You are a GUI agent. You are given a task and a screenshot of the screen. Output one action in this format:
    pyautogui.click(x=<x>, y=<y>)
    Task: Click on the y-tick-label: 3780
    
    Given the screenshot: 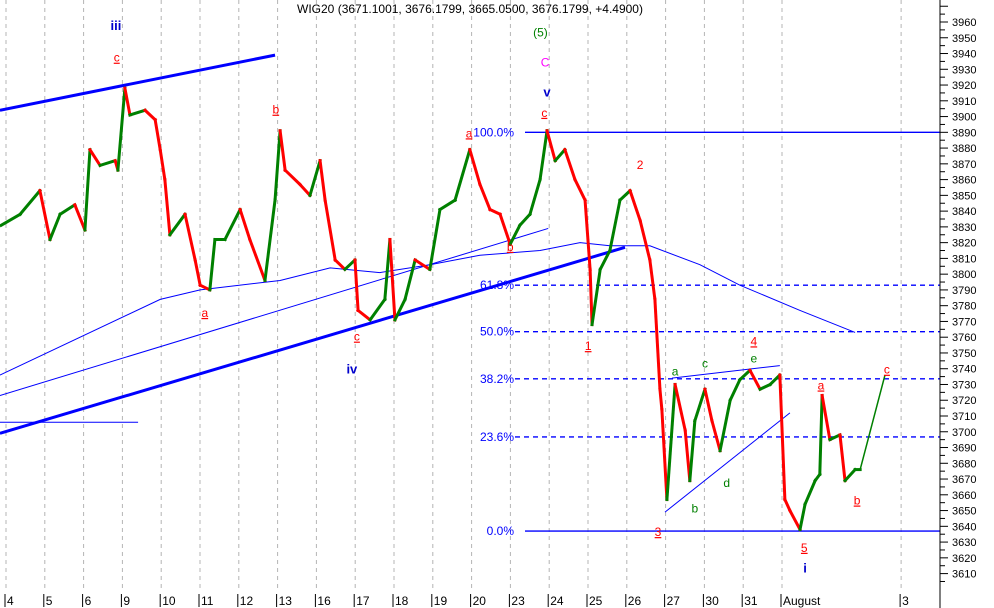 What is the action you would take?
    pyautogui.click(x=964, y=307)
    